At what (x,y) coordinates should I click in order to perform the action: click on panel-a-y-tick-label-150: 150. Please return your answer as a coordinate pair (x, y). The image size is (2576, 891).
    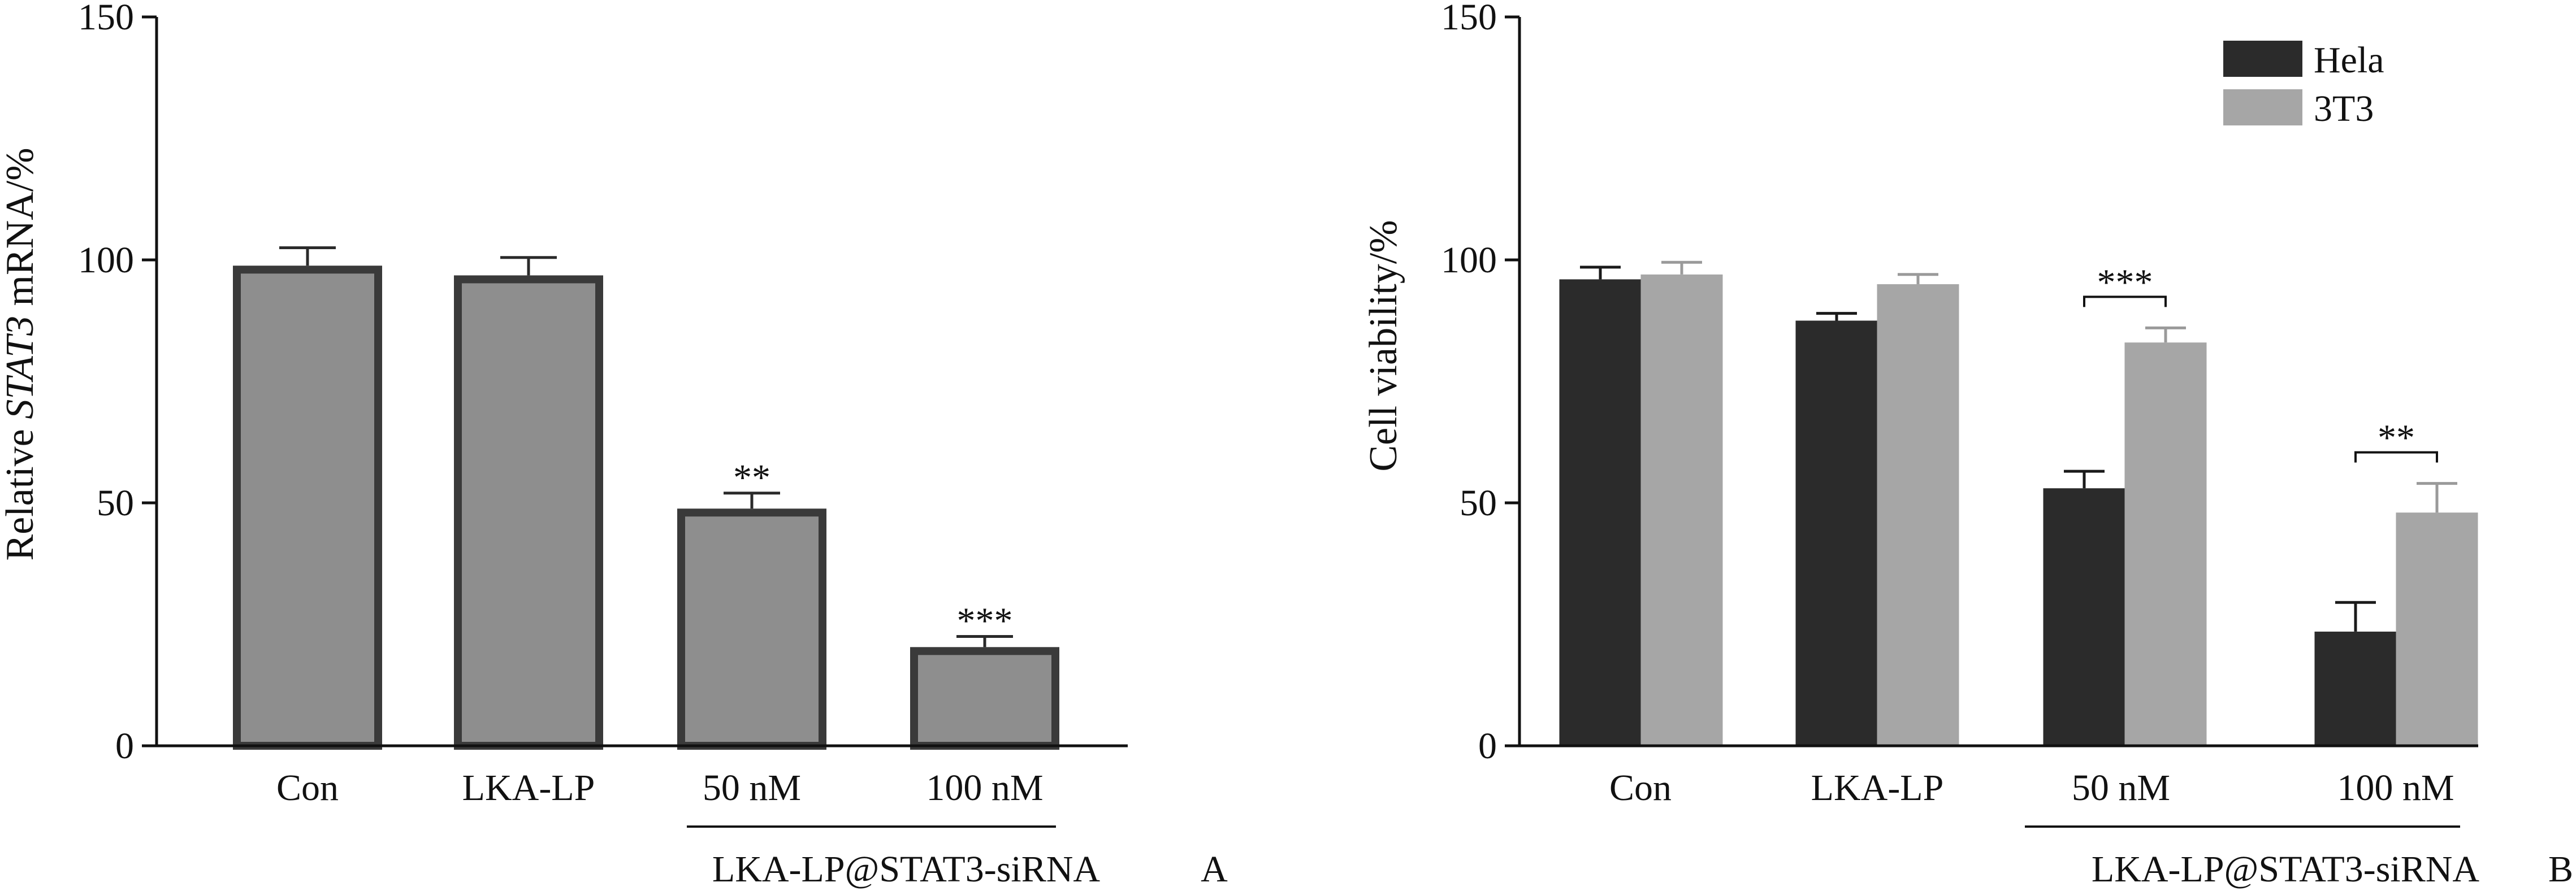
    Looking at the image, I should click on (106, 19).